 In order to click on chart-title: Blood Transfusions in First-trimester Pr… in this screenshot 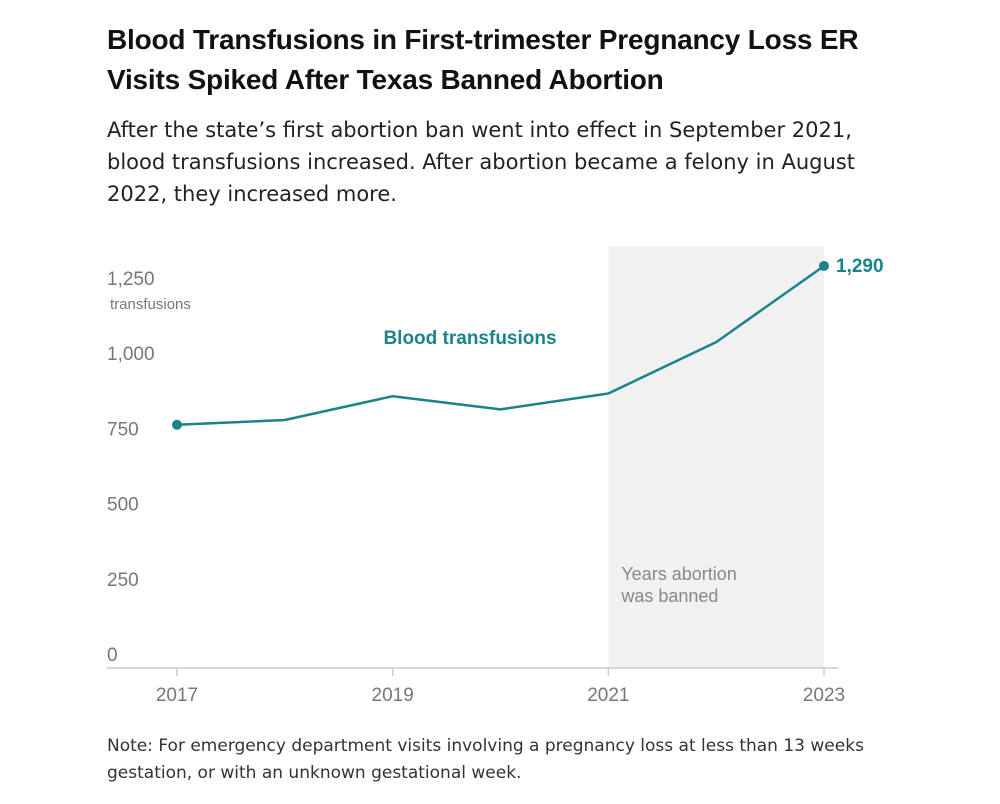, I will do `click(483, 59)`.